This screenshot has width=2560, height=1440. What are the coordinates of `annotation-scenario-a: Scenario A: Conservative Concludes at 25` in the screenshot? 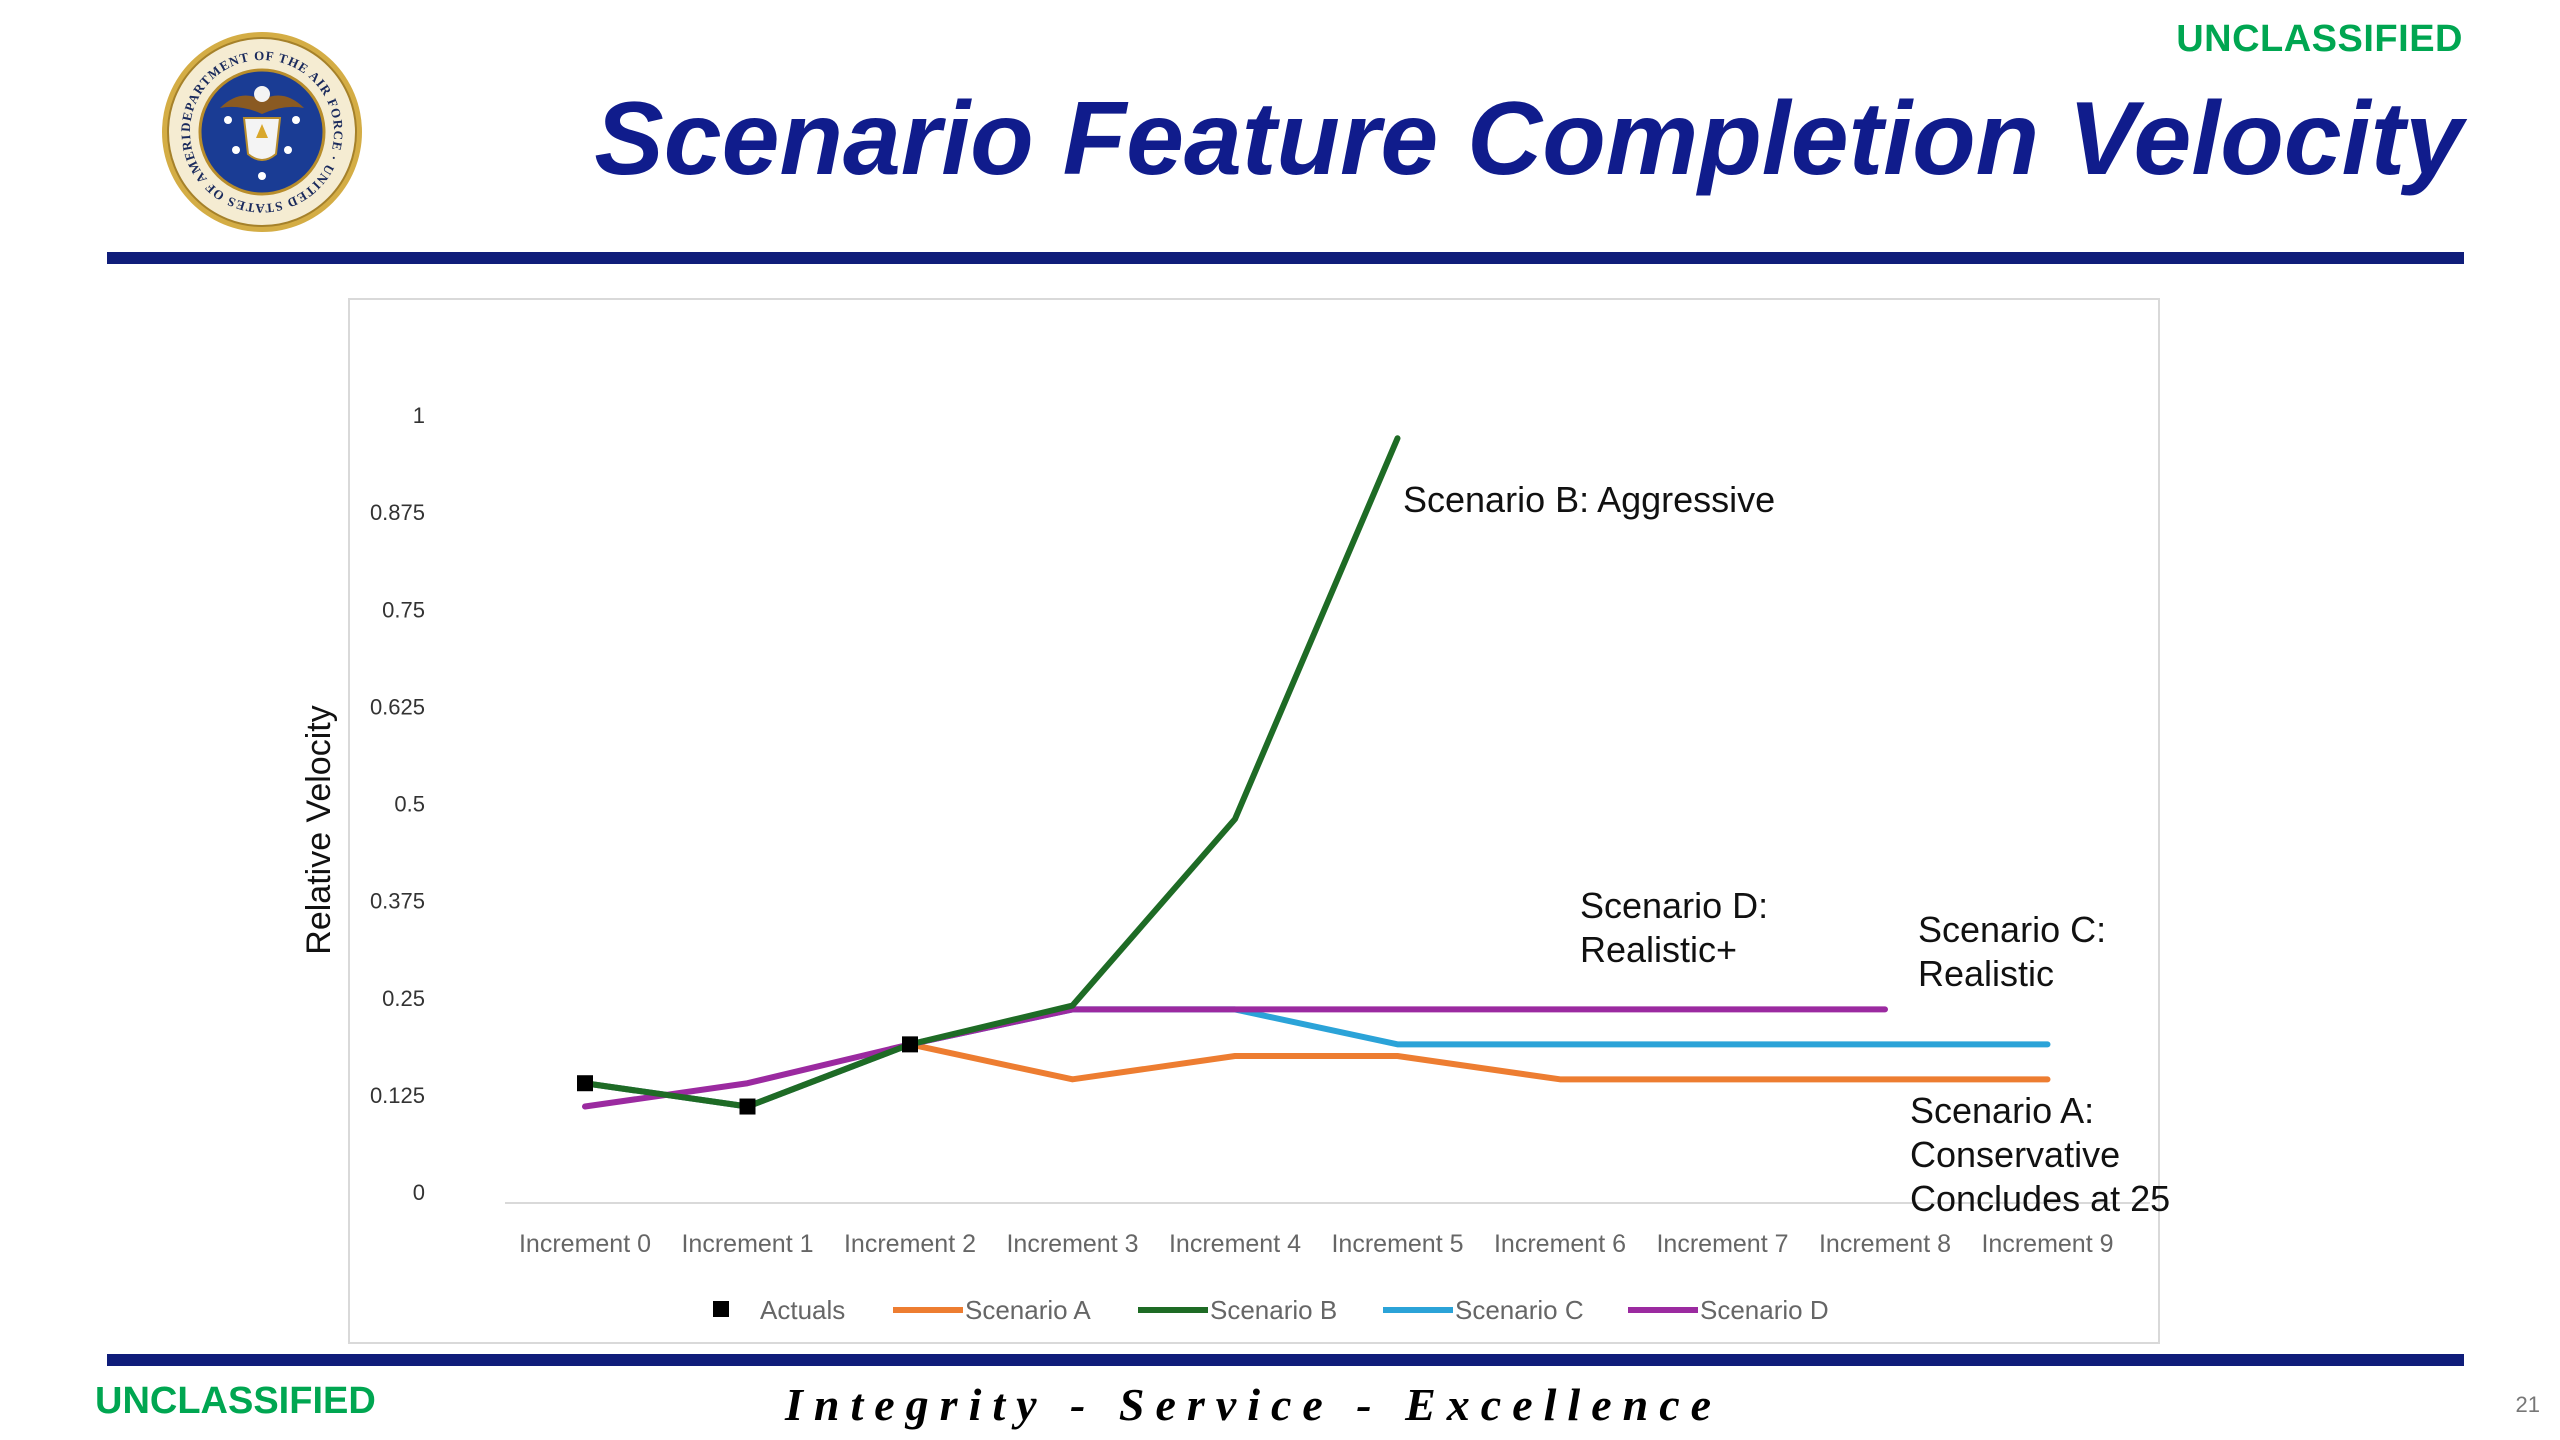 It's located at (2040, 1154).